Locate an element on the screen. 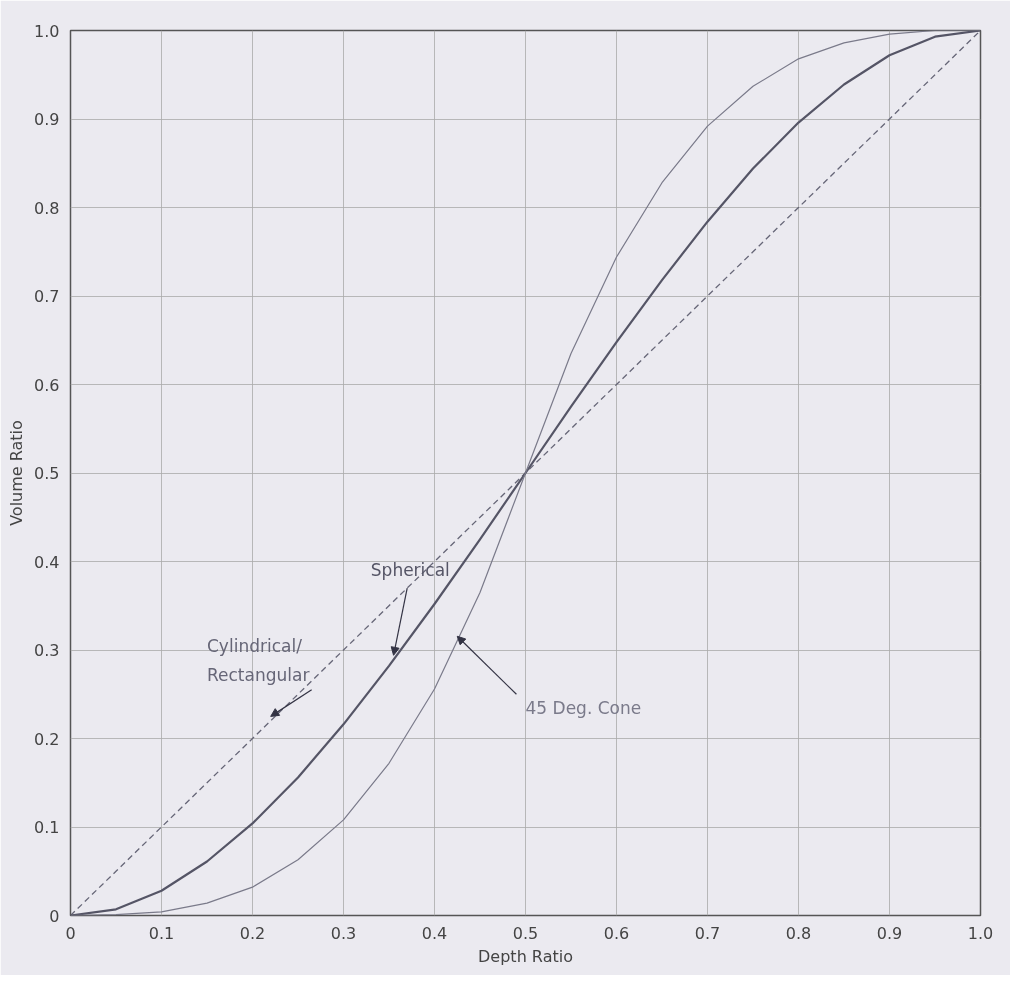 The height and width of the screenshot is (985, 1022). y-tick-label: 0.5 is located at coordinates (47, 473).